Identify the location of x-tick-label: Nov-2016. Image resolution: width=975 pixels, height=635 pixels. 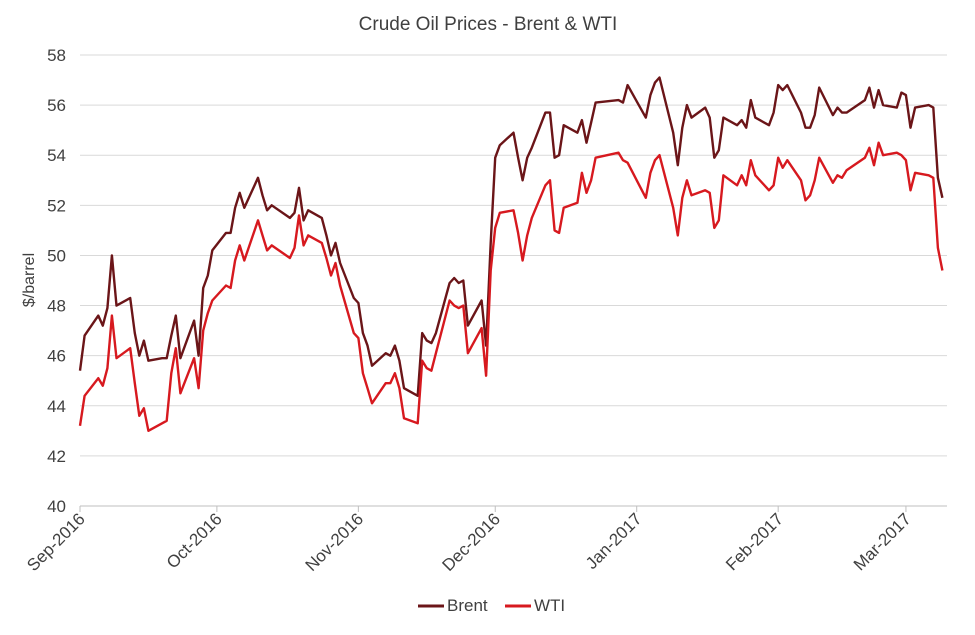
(335, 542).